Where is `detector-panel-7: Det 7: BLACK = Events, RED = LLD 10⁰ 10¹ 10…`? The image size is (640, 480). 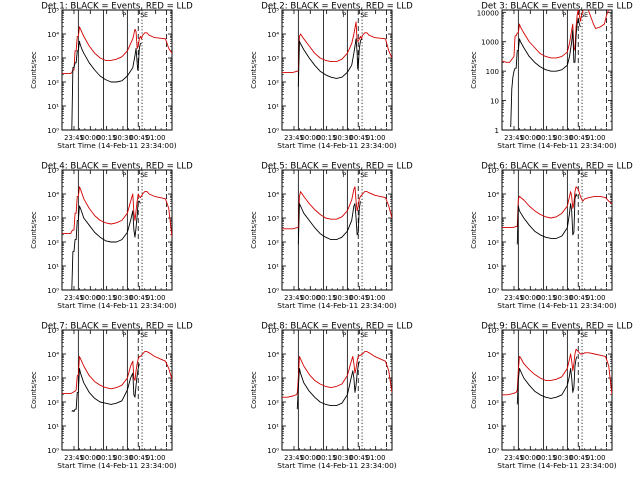 detector-panel-7: Det 7: BLACK = Events, RED = LLD 10⁰ 10¹ 10… is located at coordinates (111, 396).